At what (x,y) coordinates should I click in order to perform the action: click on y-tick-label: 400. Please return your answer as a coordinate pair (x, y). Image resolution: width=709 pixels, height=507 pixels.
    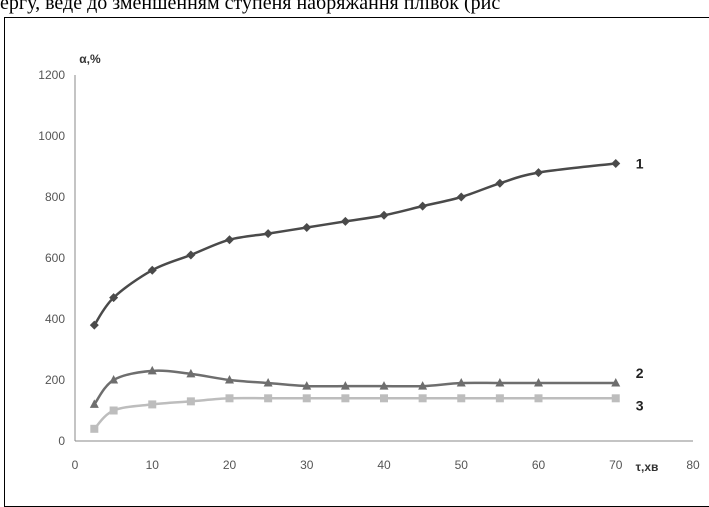
    Looking at the image, I should click on (55, 319).